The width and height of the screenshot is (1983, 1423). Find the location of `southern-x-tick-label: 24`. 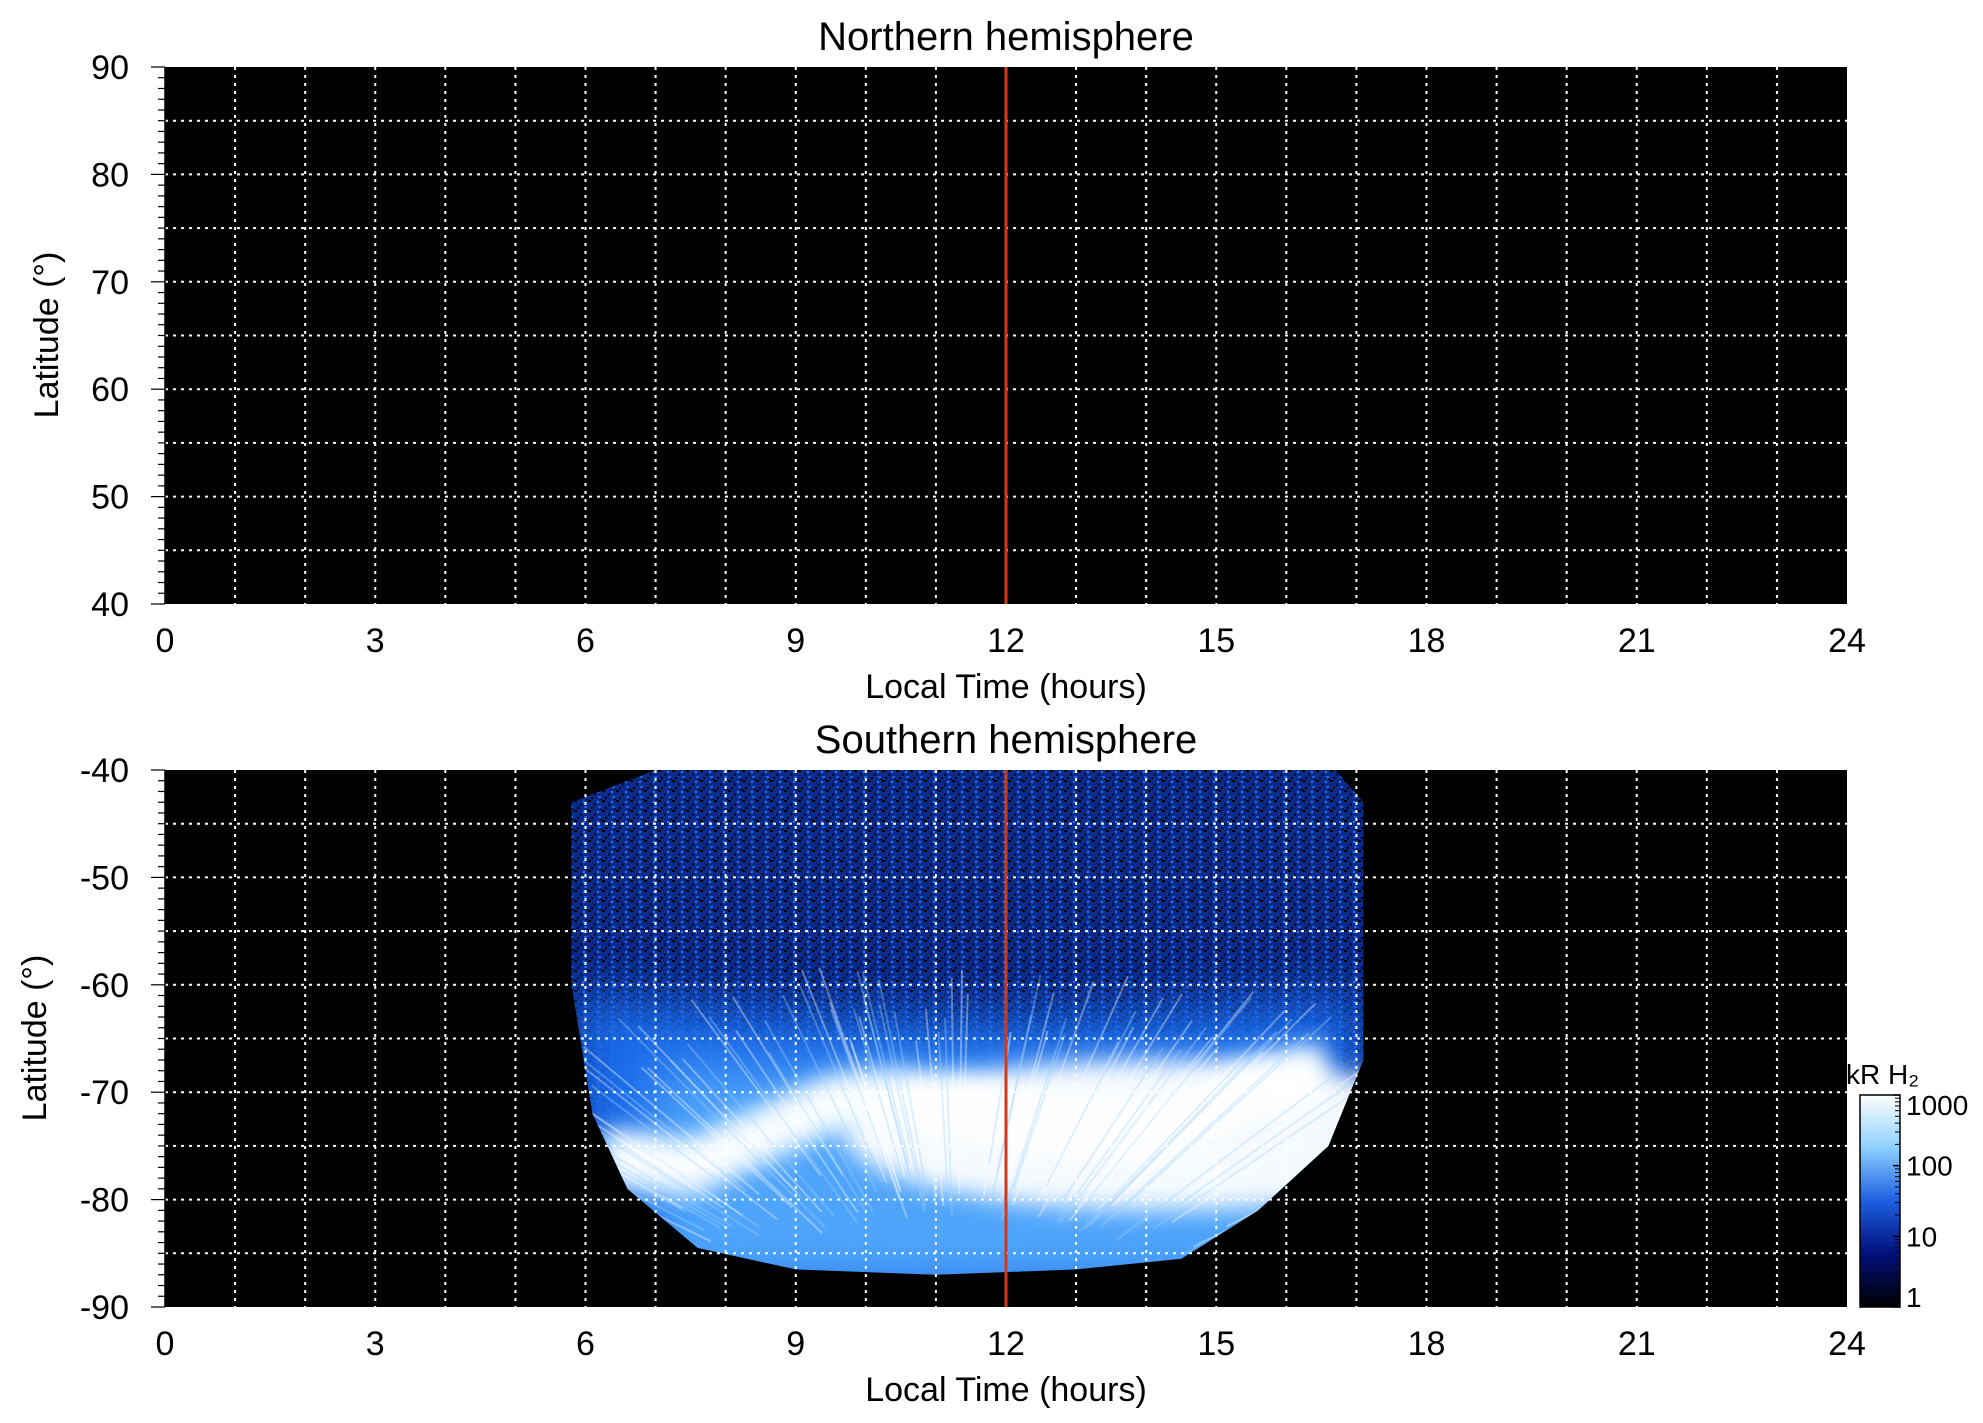

southern-x-tick-label: 24 is located at coordinates (1847, 1344).